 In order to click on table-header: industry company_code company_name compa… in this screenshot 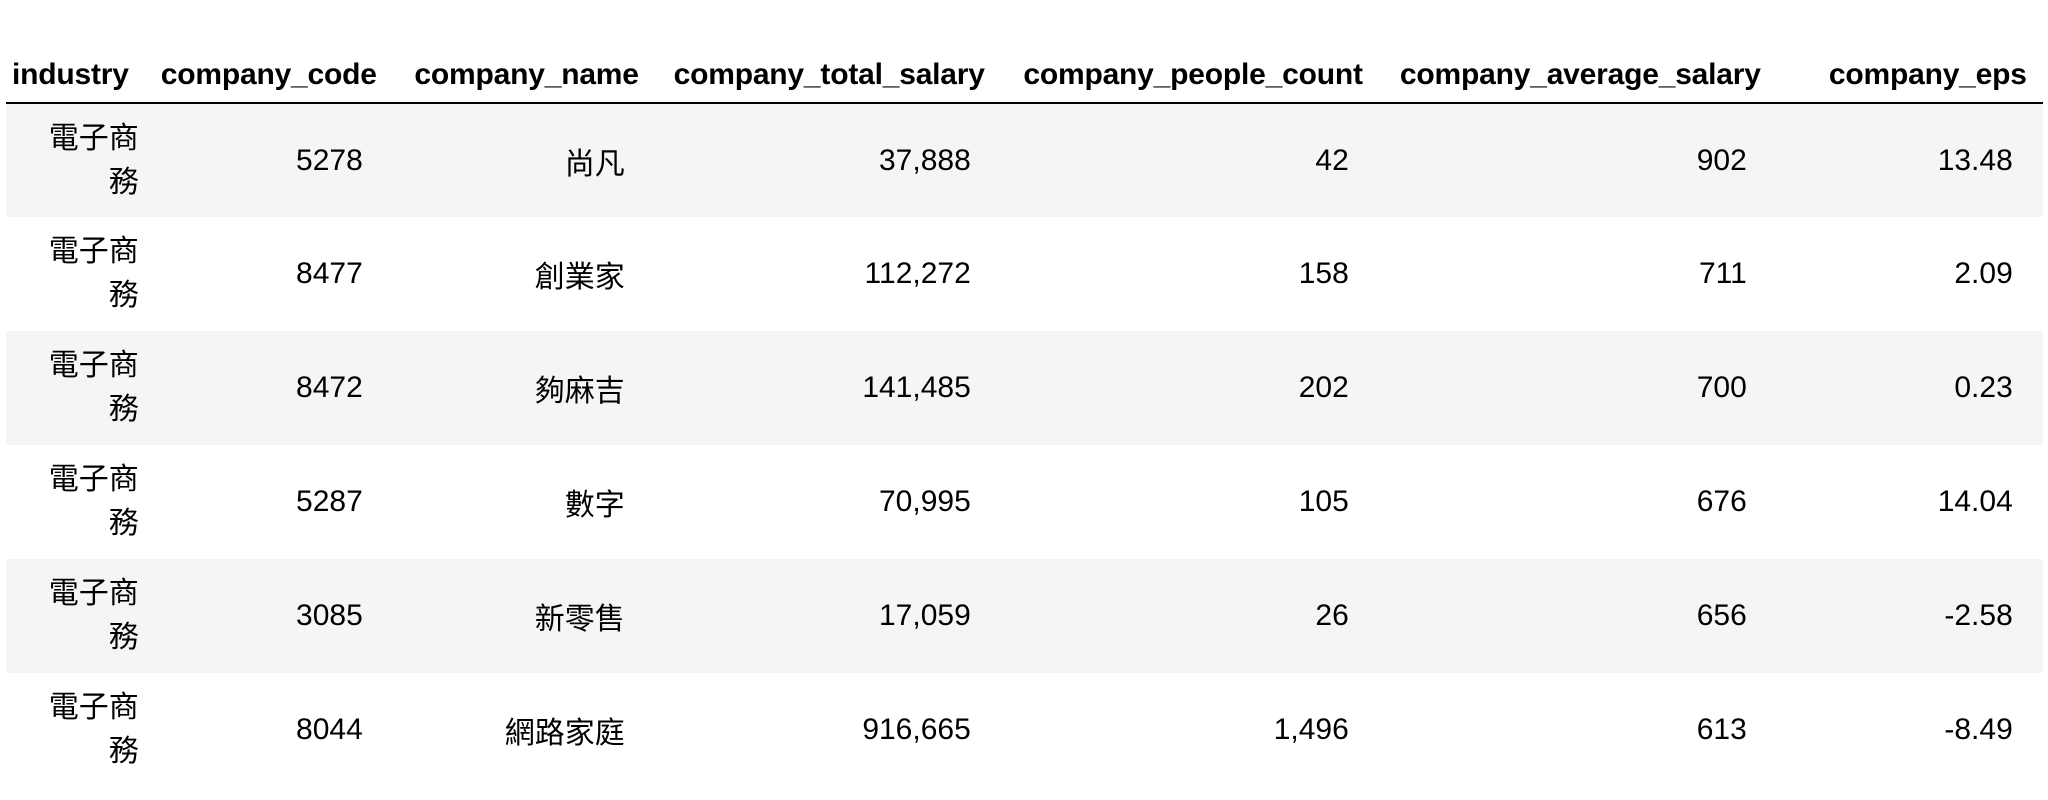, I will do `click(1024, 76)`.